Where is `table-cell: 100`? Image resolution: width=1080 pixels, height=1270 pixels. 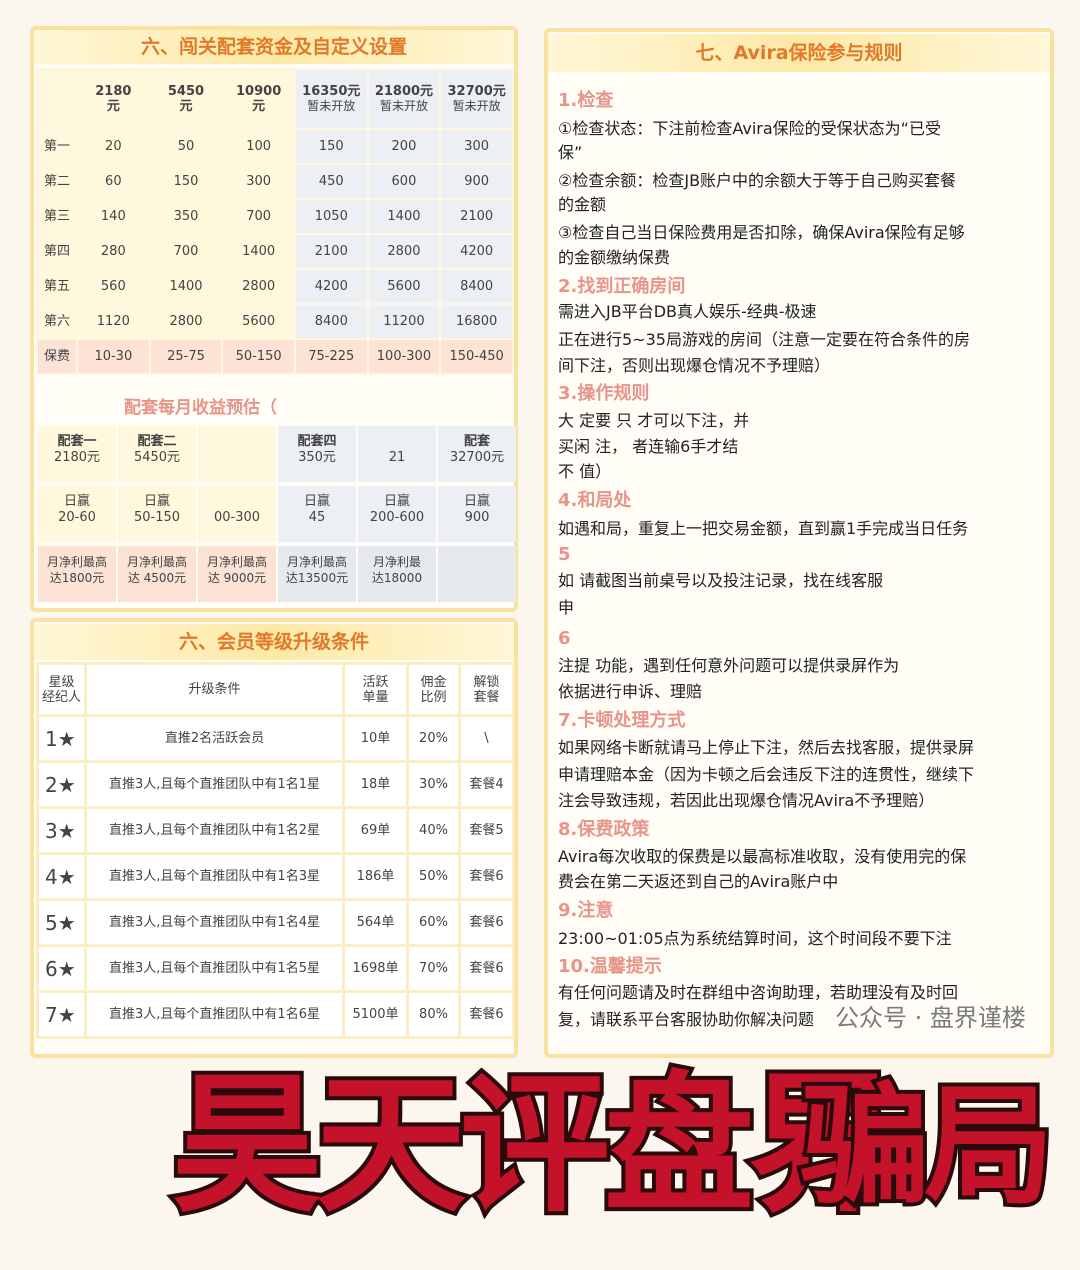
table-cell: 100 is located at coordinates (258, 146).